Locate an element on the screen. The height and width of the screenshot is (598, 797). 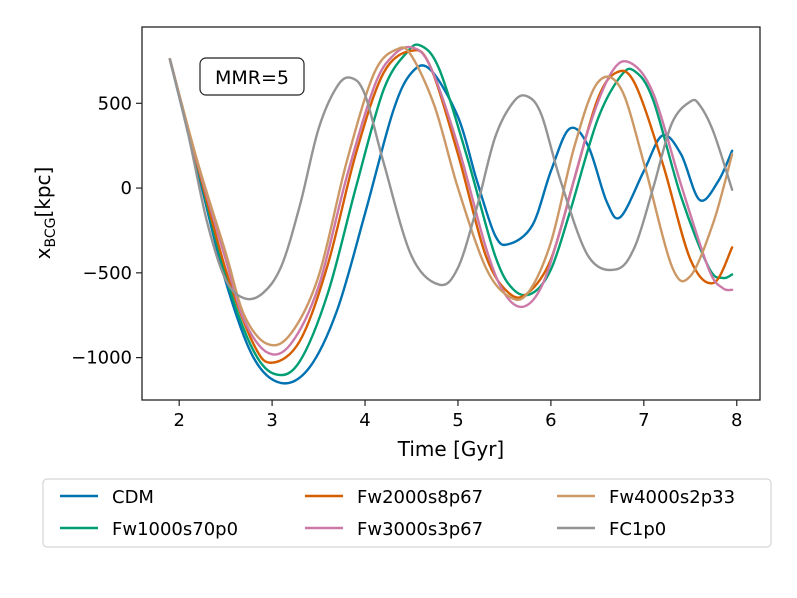
annotation-text: MMR=5 is located at coordinates (252, 78).